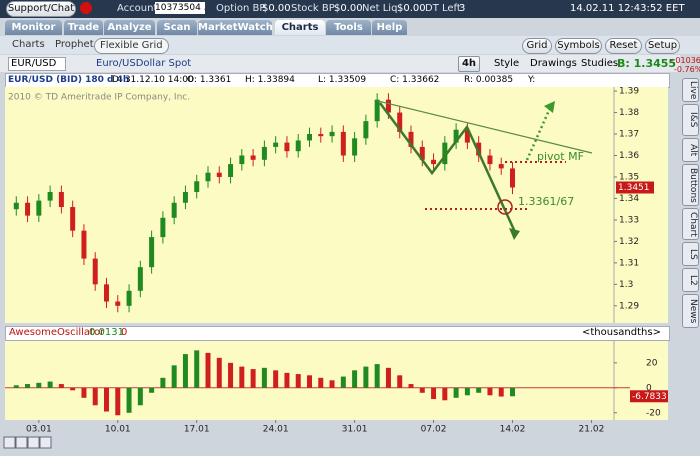 This screenshot has height=456, width=700. Describe the element at coordinates (447, 167) in the screenshot. I see `pattern-line` at that location.